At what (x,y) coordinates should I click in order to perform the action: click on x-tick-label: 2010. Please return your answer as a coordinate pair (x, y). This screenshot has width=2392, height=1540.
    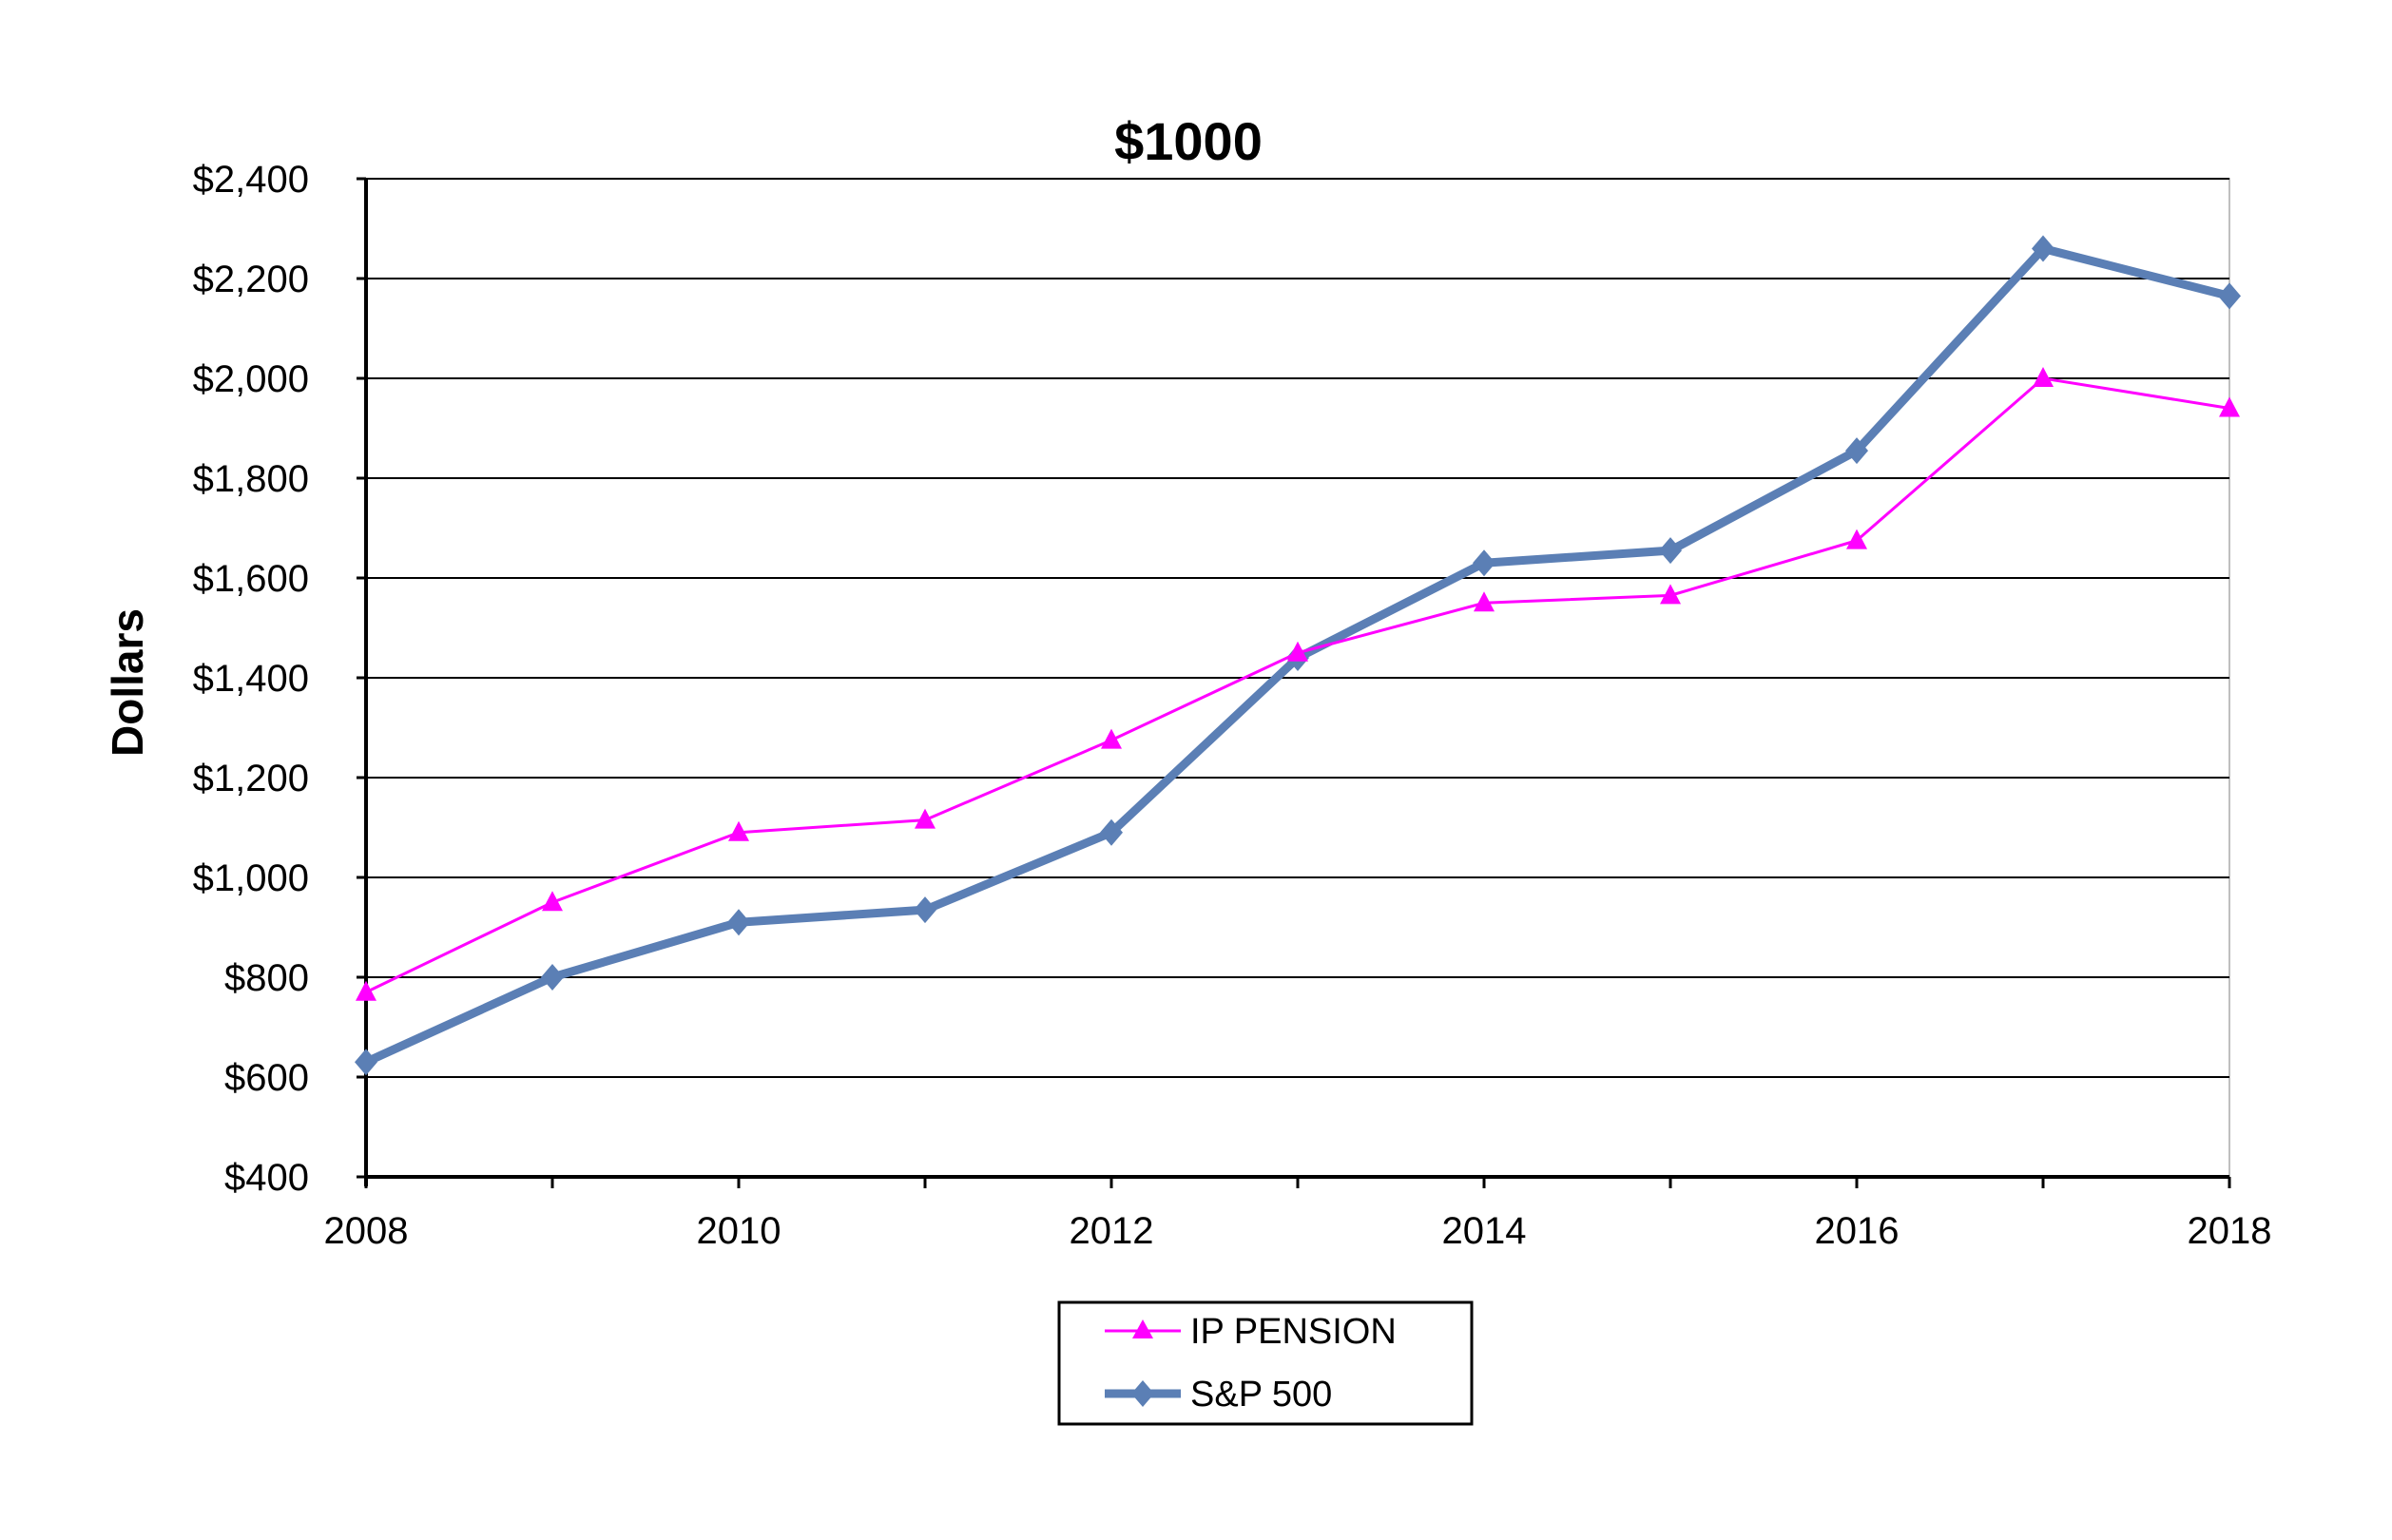
    Looking at the image, I should click on (739, 1231).